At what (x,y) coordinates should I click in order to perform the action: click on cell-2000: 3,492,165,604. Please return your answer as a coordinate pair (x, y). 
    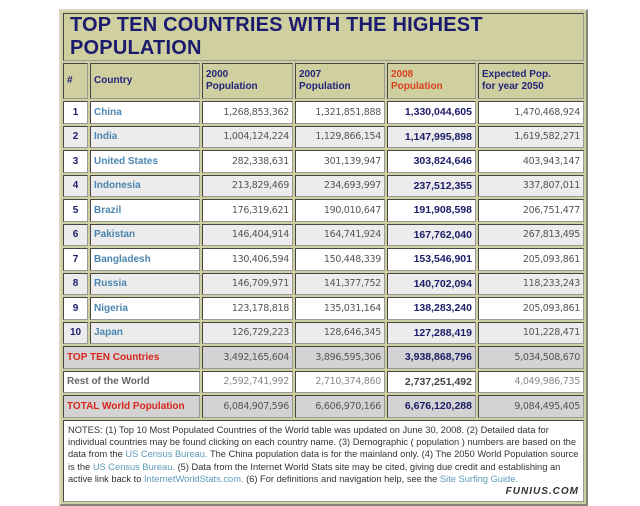
    Looking at the image, I should click on (247, 357).